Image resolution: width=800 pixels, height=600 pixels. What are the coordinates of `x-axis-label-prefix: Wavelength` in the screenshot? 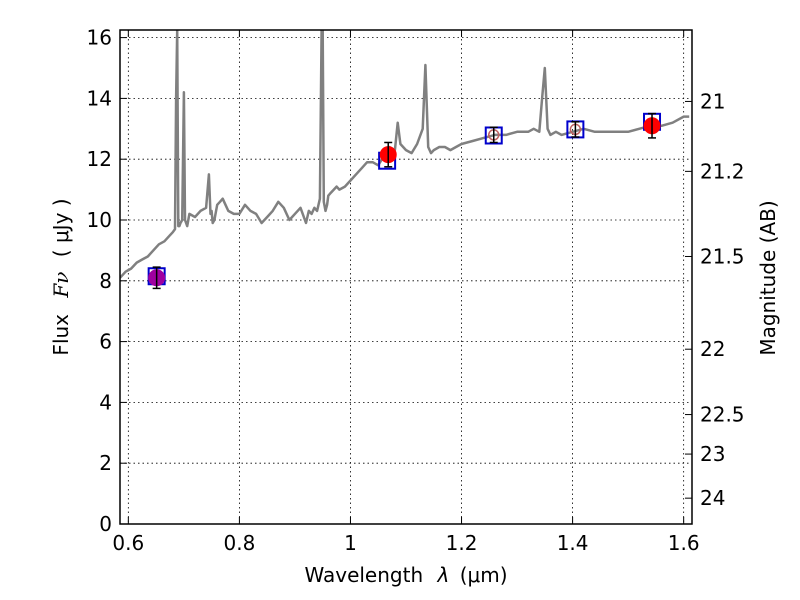 It's located at (363, 575).